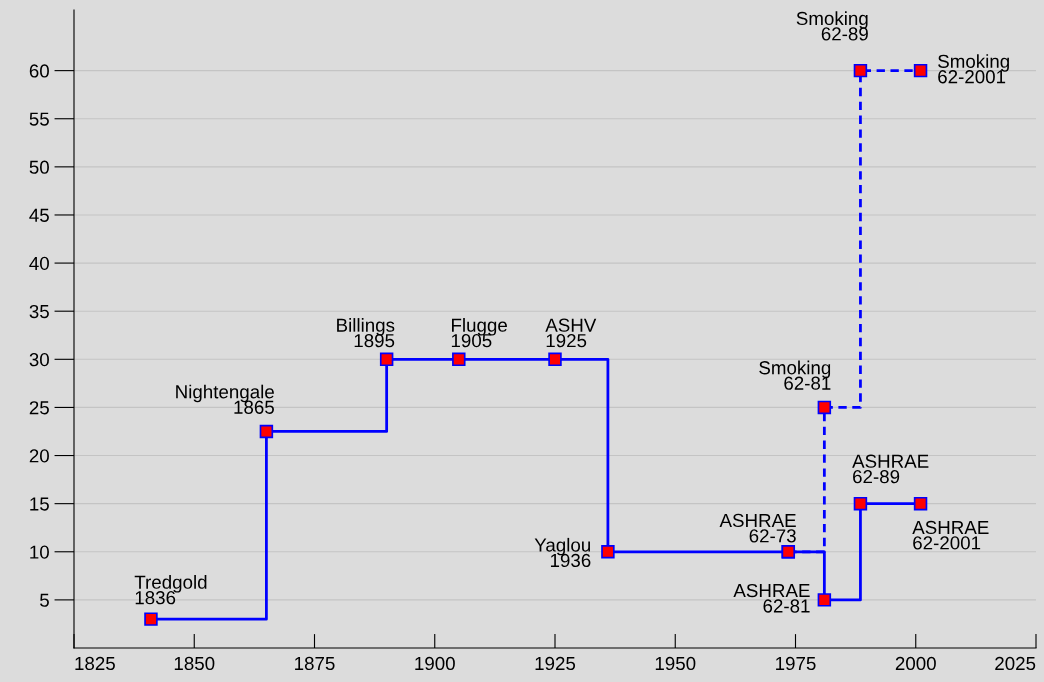  I want to click on x-tick-label: 2000, so click(915, 663).